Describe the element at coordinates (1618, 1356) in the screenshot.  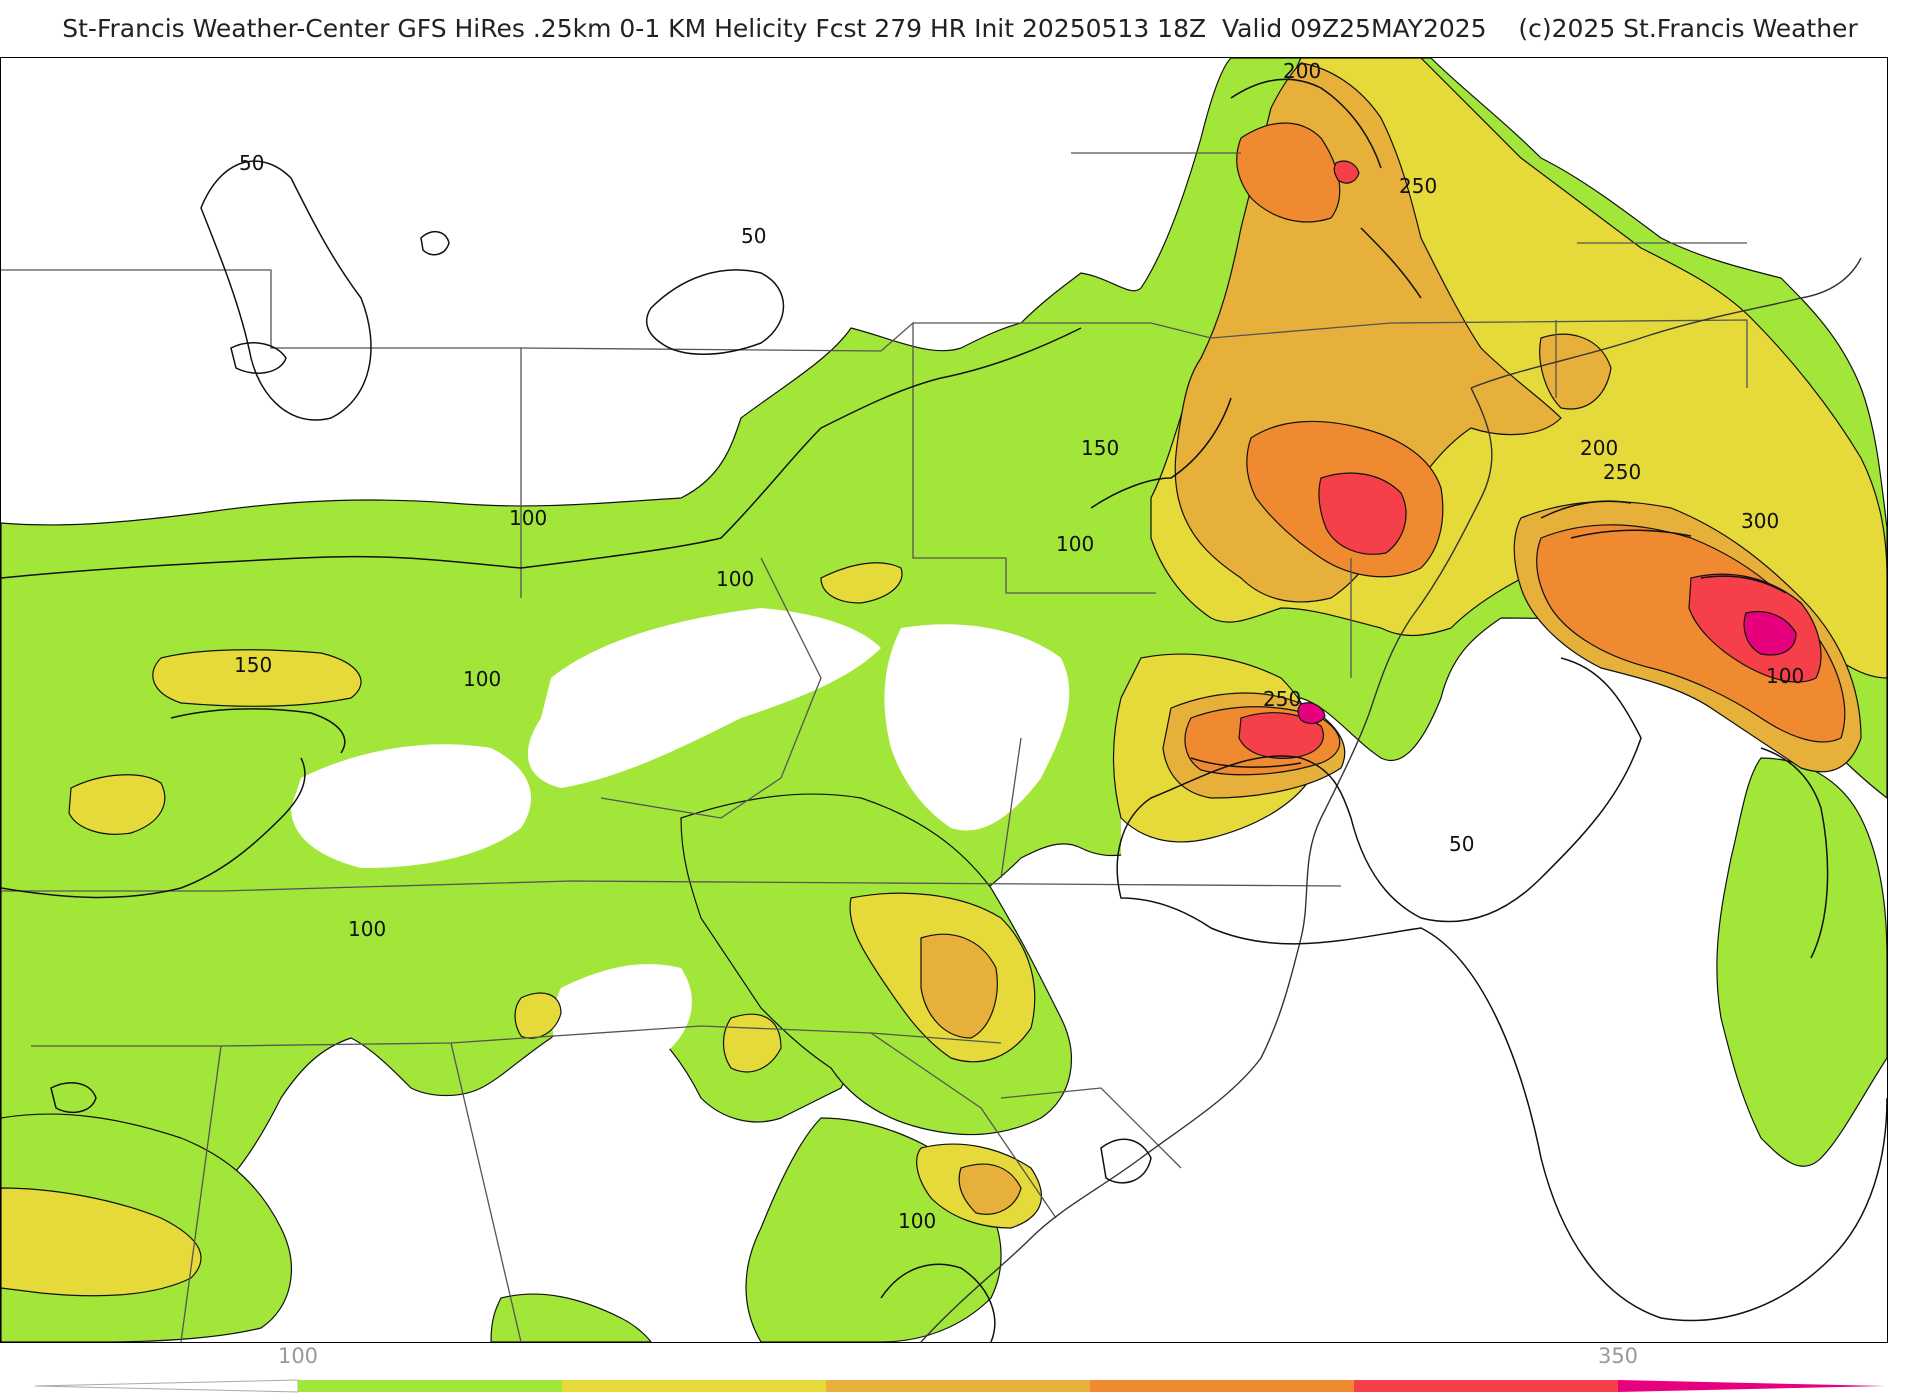
I see `colorbar-tick-label: 350` at that location.